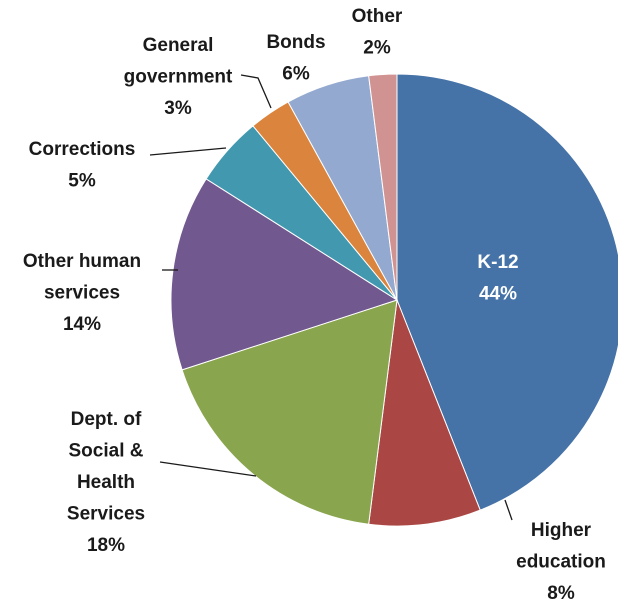  Describe the element at coordinates (295, 58) in the screenshot. I see `slice-label-bonds: Bonds 6%` at that location.